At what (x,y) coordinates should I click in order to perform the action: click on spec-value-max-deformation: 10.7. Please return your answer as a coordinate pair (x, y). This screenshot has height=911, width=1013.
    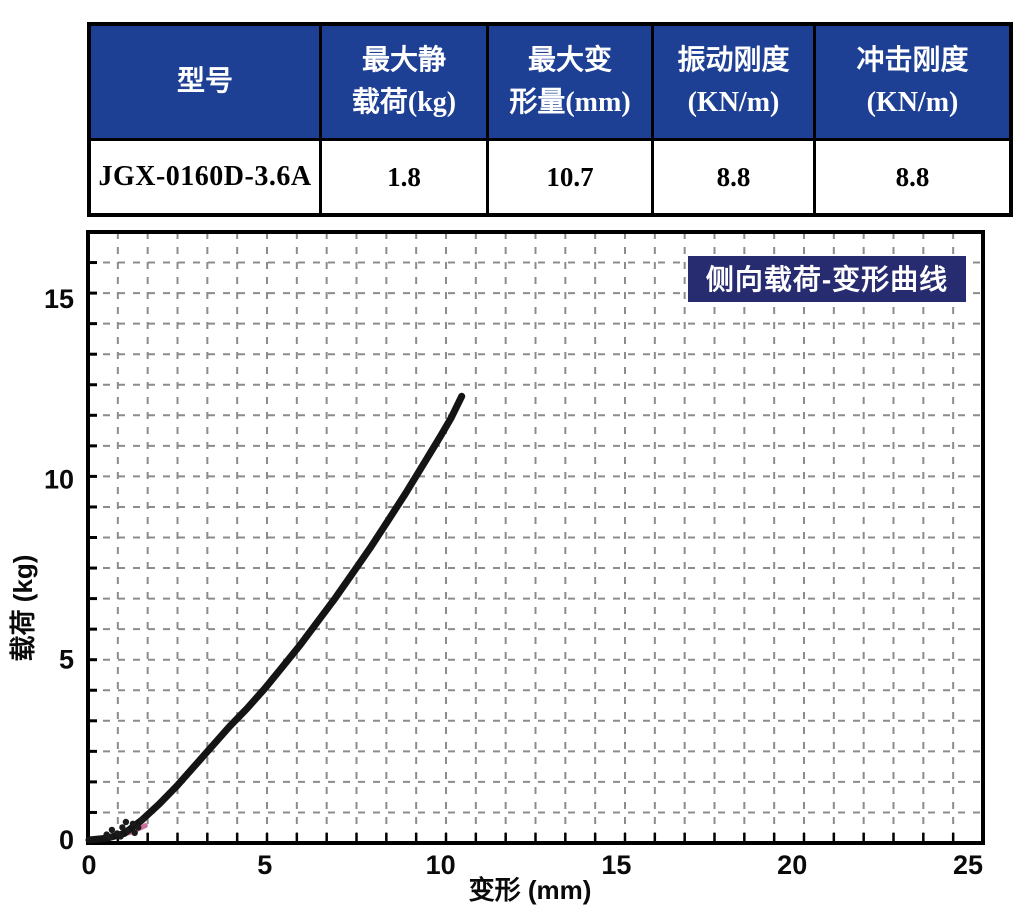
    Looking at the image, I should click on (570, 177).